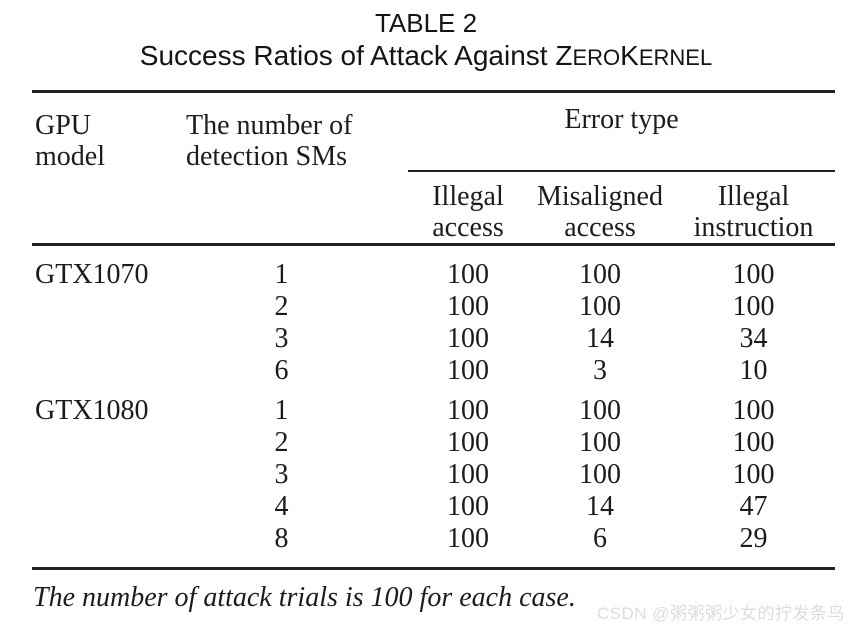  What do you see at coordinates (433, 475) in the screenshot?
I see `table-row: 3 100 100 100` at bounding box center [433, 475].